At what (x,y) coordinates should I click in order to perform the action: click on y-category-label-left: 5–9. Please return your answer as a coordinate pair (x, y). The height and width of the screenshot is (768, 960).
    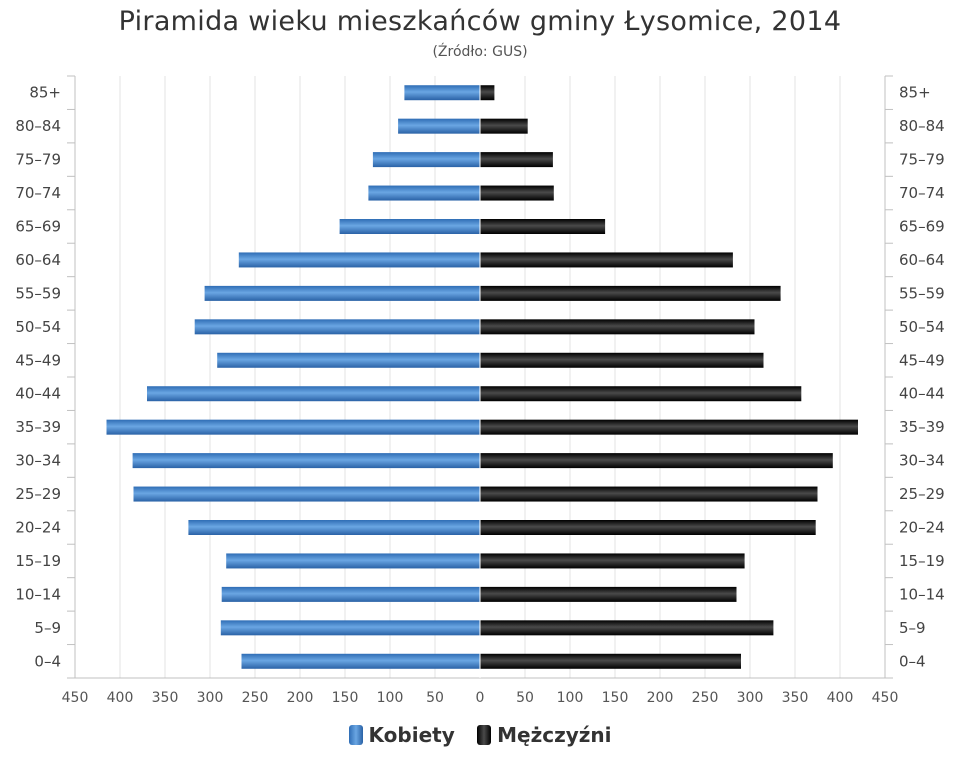
    Looking at the image, I should click on (47, 628).